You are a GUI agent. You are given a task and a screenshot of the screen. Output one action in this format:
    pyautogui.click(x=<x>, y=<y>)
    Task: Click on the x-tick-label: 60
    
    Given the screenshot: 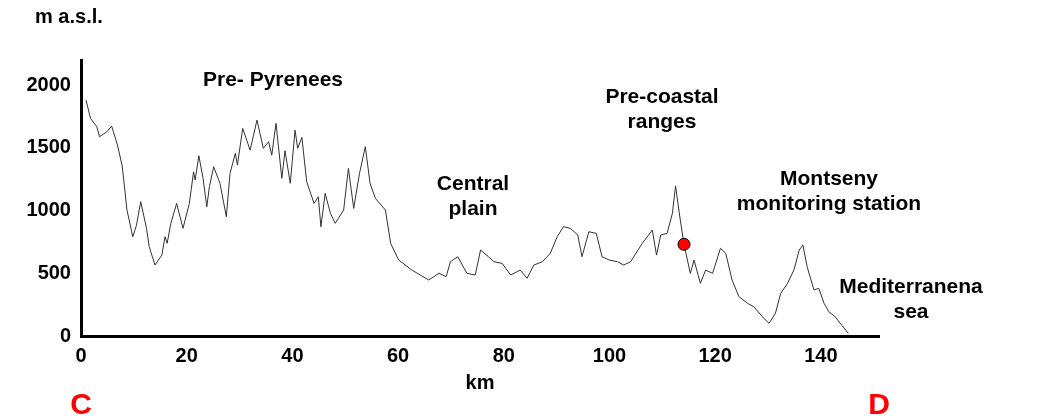 What is the action you would take?
    pyautogui.click(x=398, y=354)
    